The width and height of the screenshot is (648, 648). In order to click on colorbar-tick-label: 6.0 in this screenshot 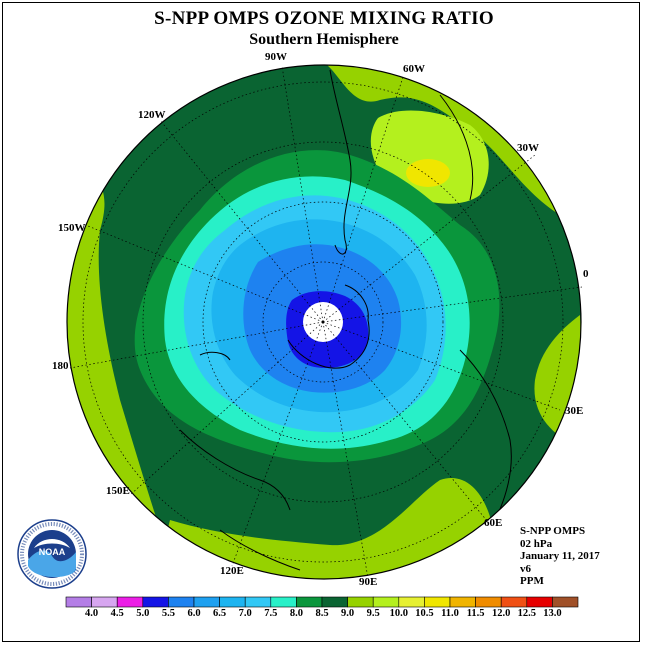, I will do `click(194, 613)`.